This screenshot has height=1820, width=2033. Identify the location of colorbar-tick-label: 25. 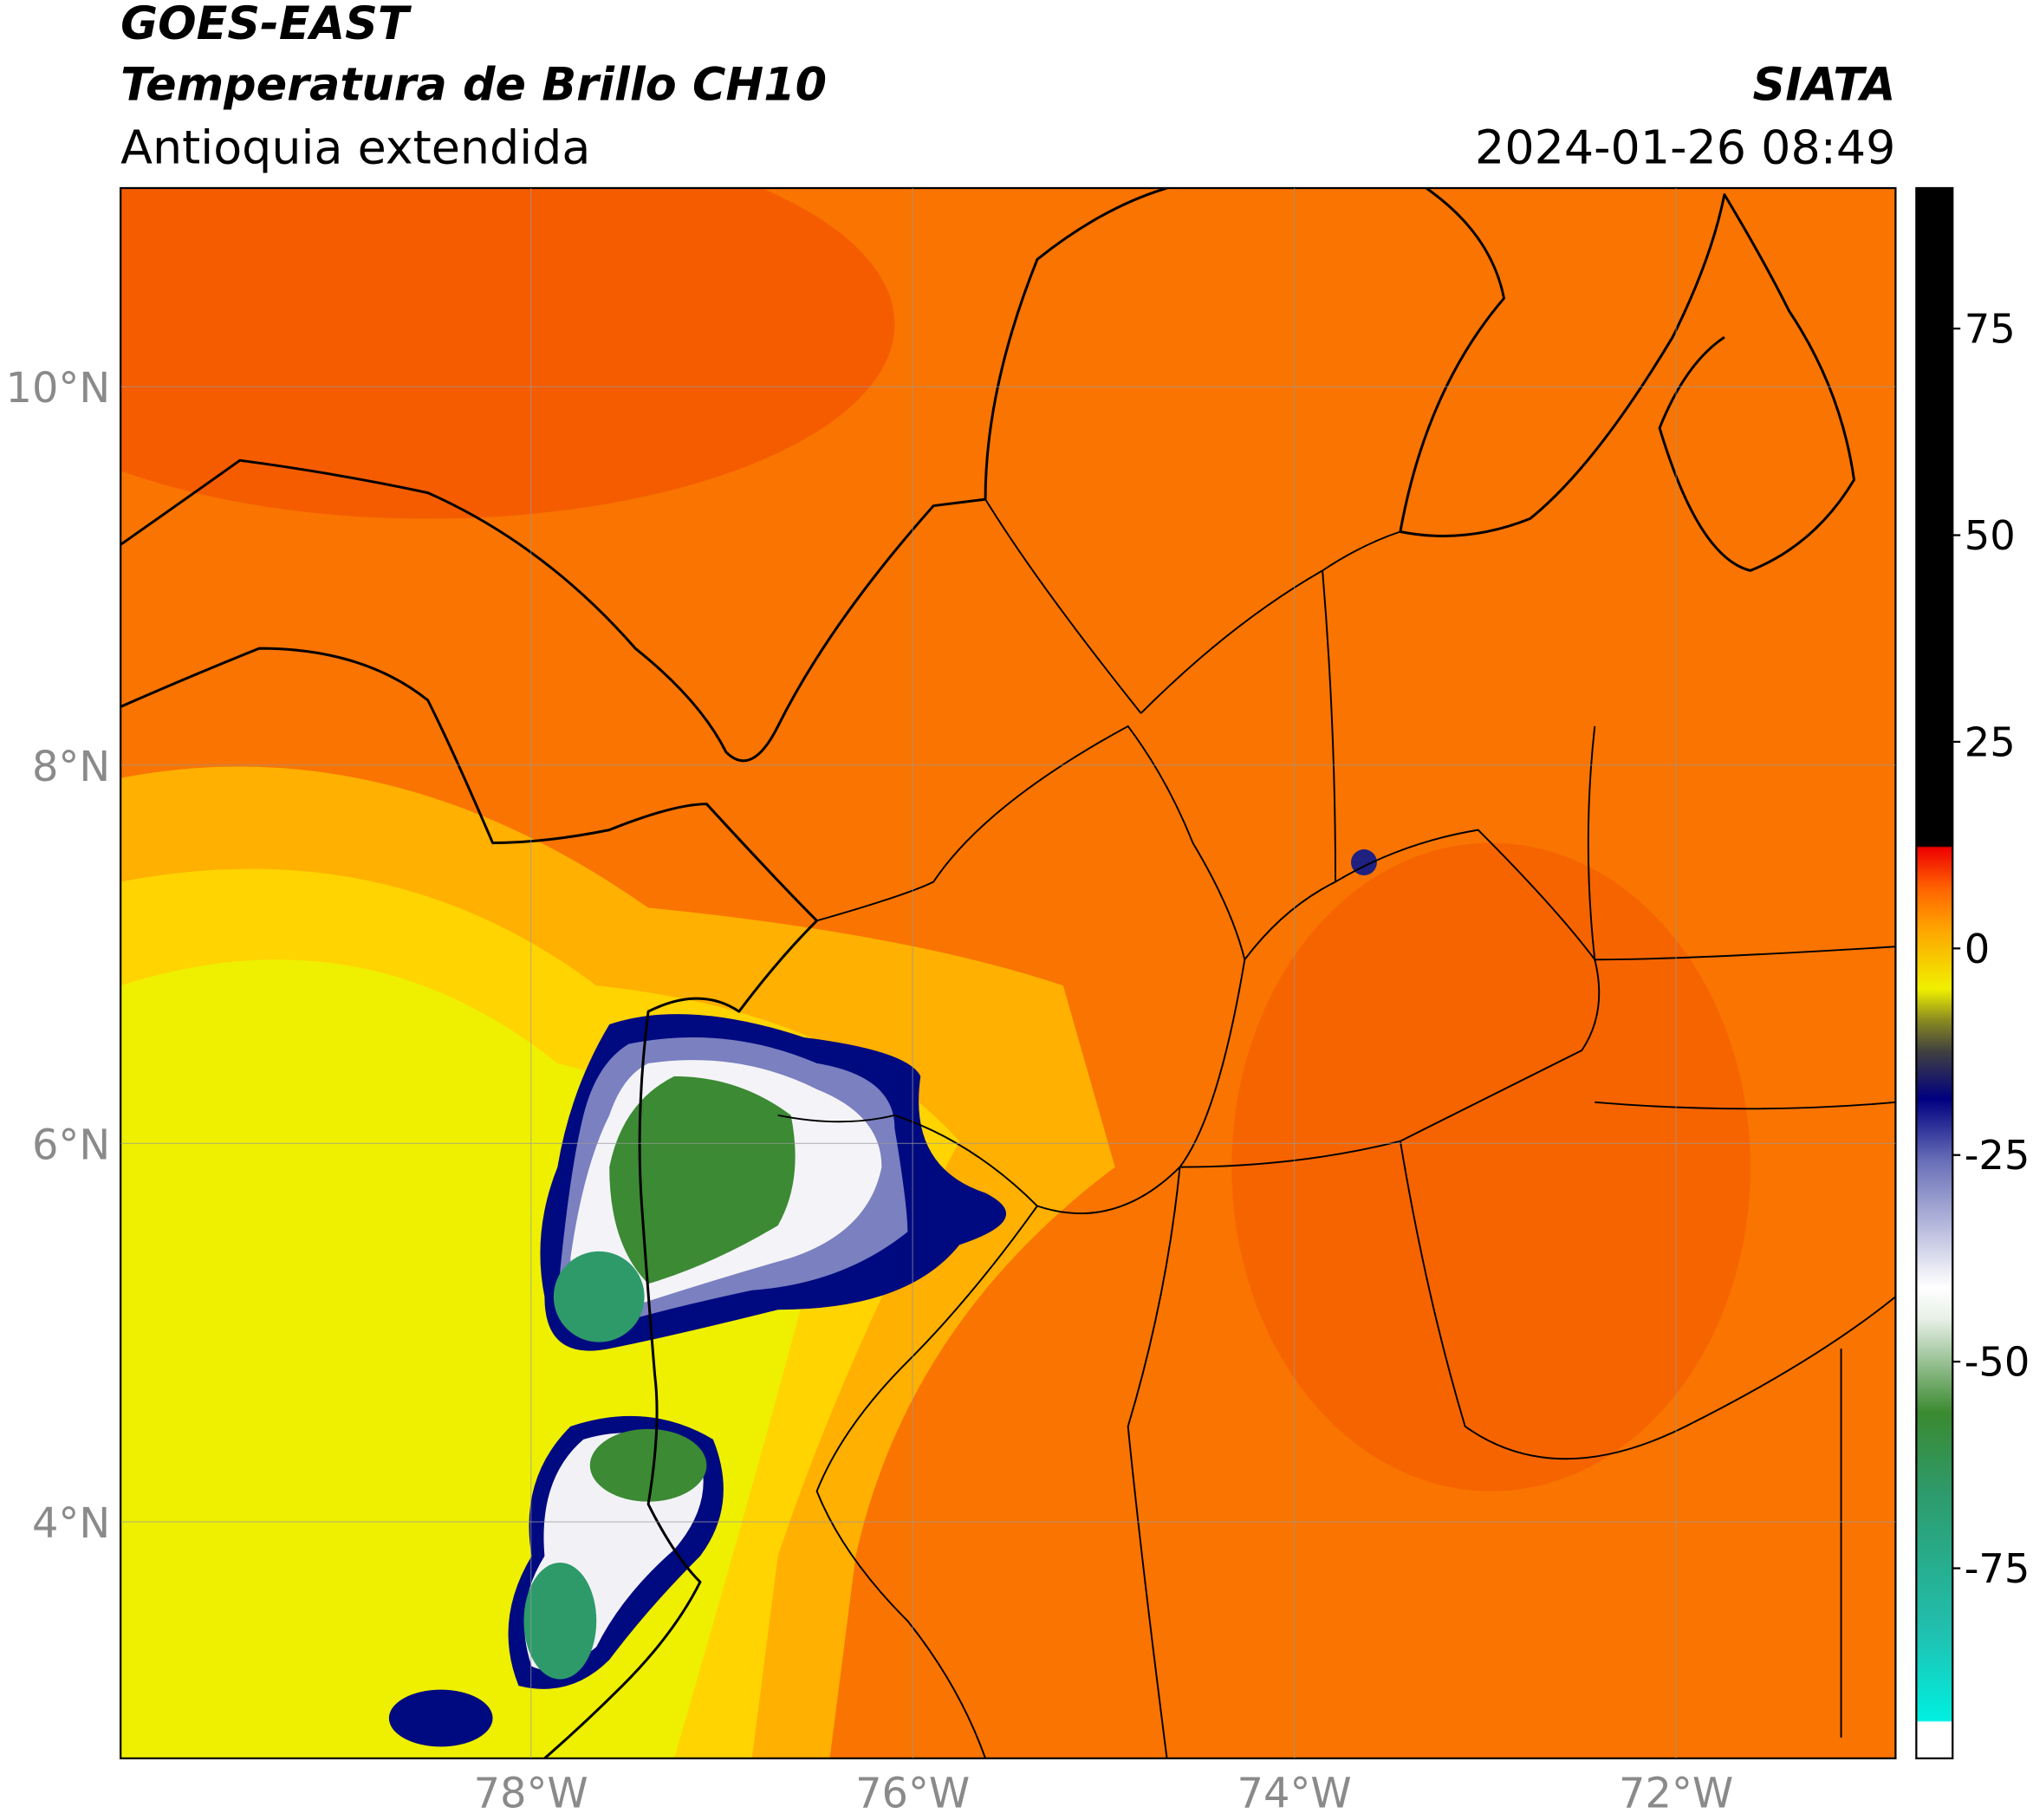
(1990, 741).